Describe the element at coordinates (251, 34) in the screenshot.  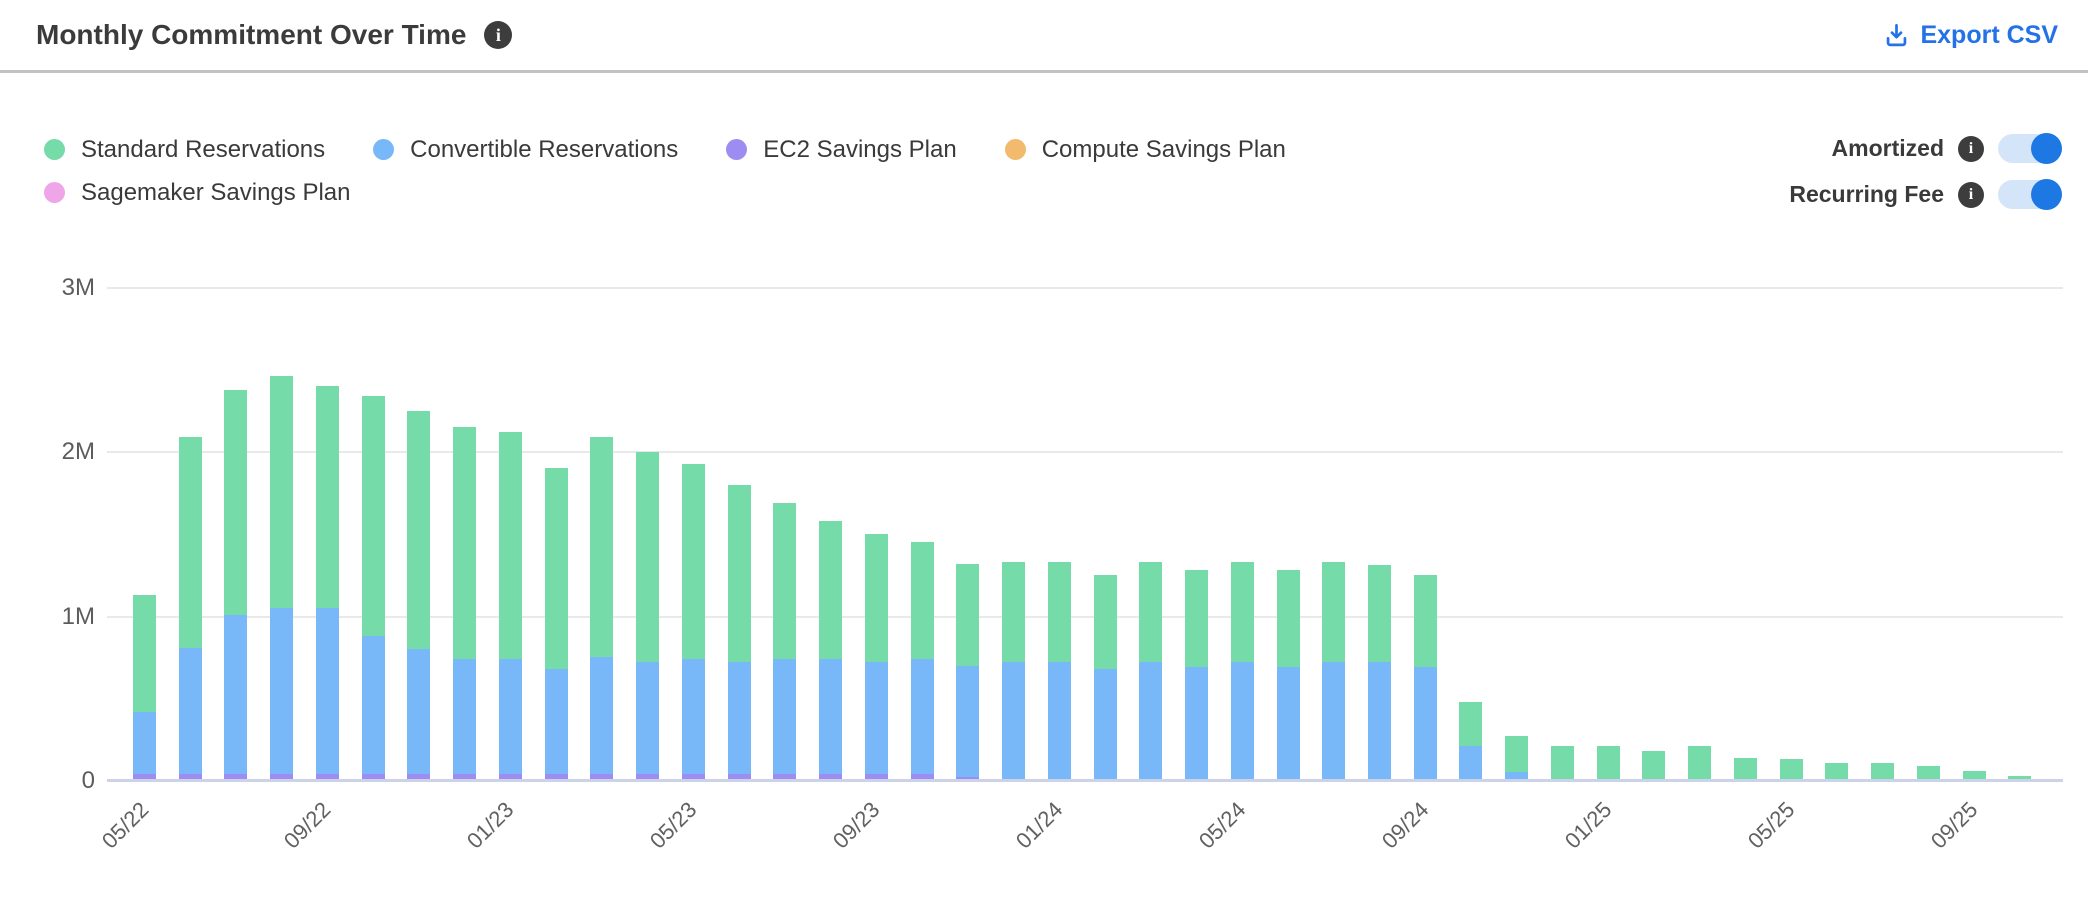
I see `page-title: Monthly Commitment Over Time` at that location.